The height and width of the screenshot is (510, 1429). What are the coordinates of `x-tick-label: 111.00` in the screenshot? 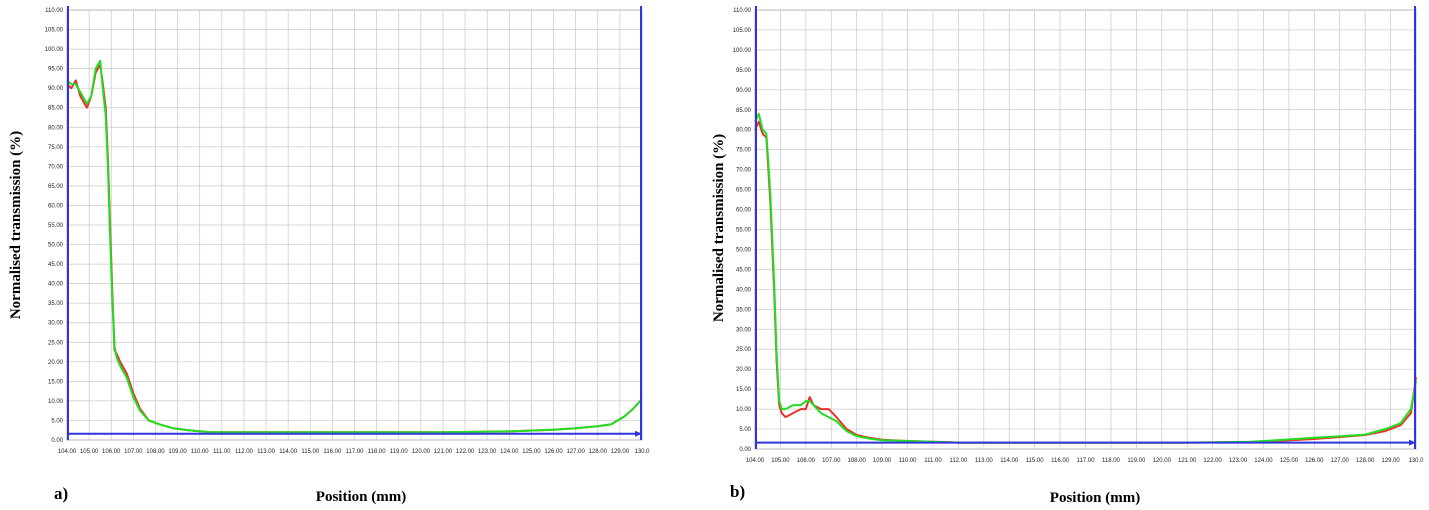 It's located at (933, 461).